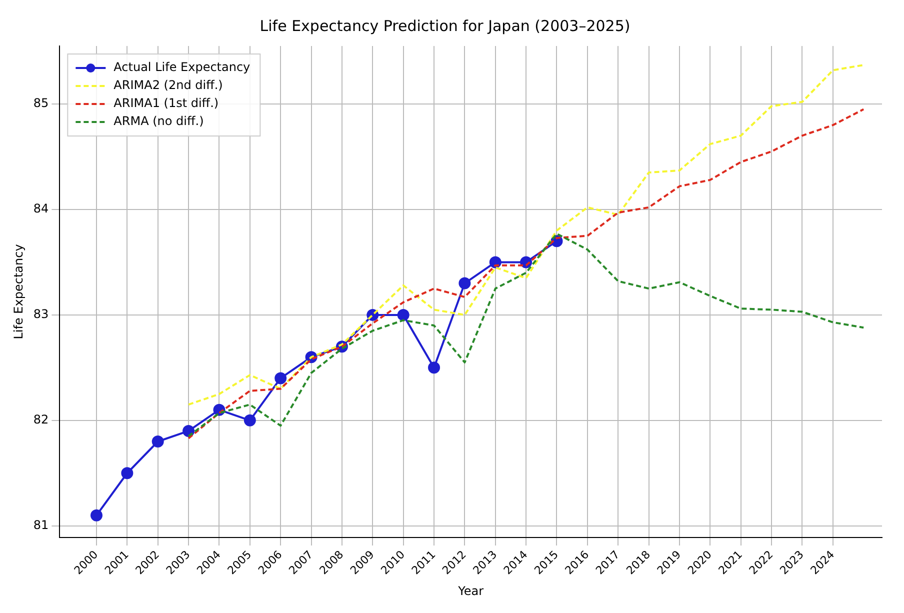  What do you see at coordinates (159, 121) in the screenshot?
I see `legend-label: ARMA (no diff.)` at bounding box center [159, 121].